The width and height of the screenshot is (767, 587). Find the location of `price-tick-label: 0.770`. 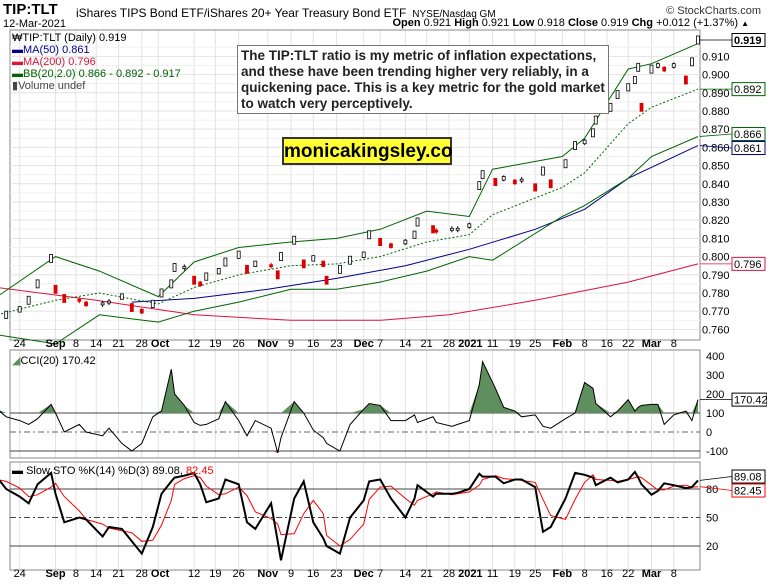

price-tick-label: 0.770 is located at coordinates (716, 312).